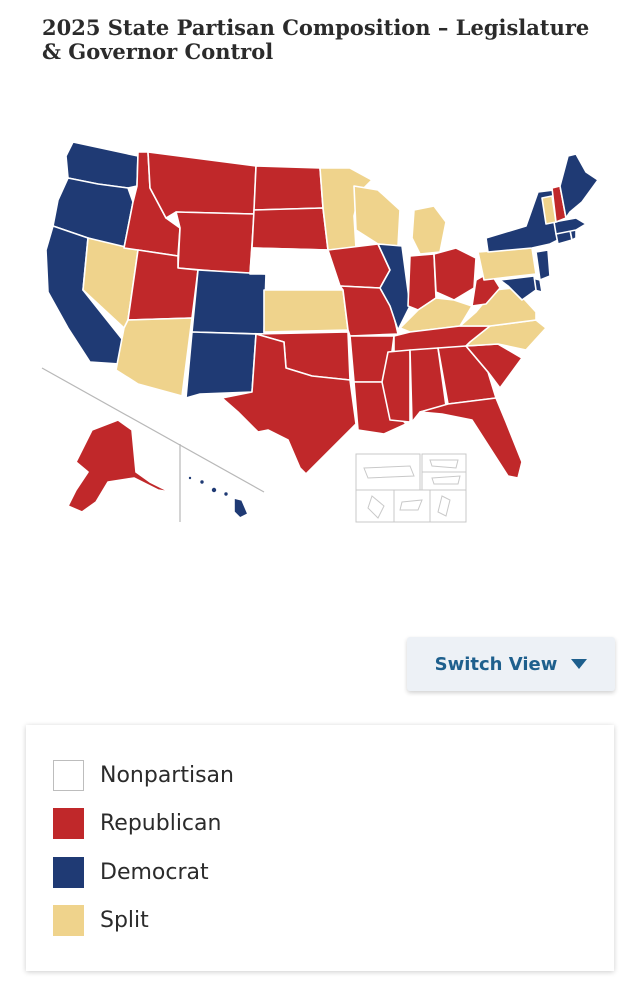  Describe the element at coordinates (486, 289) in the screenshot. I see `state-WV` at that location.